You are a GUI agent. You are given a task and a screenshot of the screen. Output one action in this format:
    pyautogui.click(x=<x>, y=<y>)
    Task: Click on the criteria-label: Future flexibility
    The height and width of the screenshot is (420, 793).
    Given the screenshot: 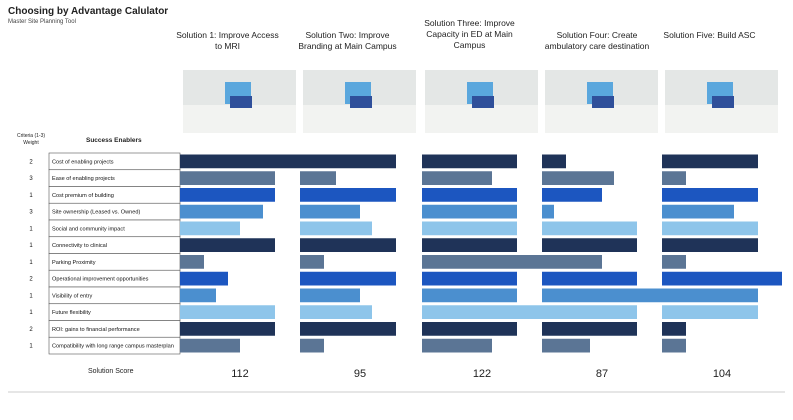 What is the action you would take?
    pyautogui.click(x=71, y=313)
    